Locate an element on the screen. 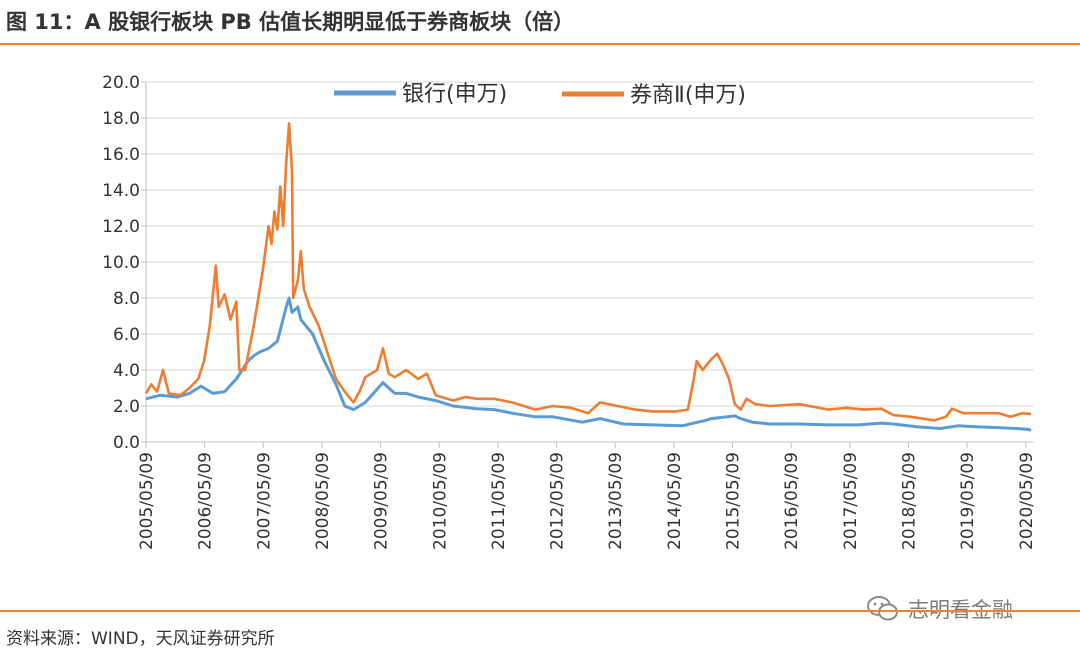  figure-header: 图 11：A 股银行板块 PB 估值长期明显低于券商板块（倍） is located at coordinates (540, 22).